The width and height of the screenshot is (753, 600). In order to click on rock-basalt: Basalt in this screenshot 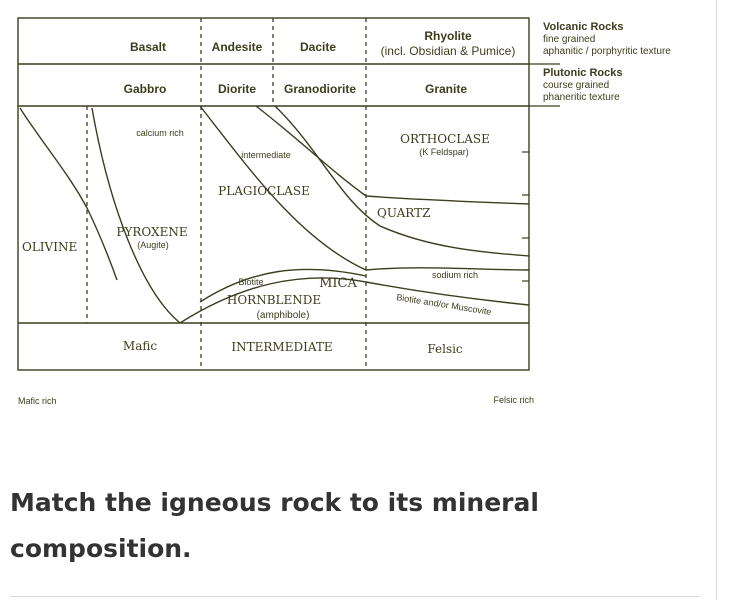, I will do `click(148, 47)`.